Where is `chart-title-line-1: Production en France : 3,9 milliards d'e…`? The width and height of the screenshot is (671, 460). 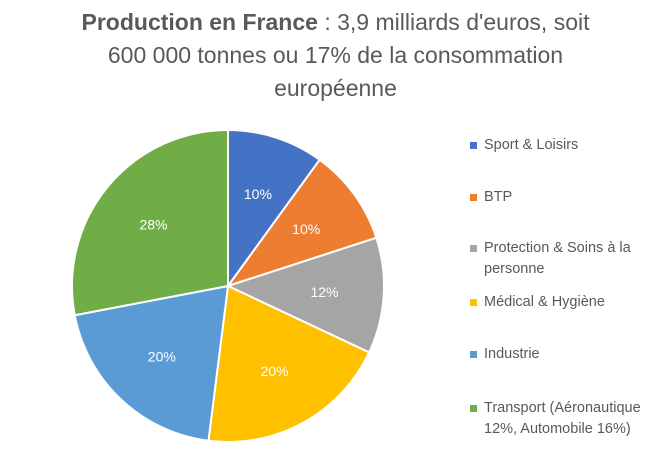 chart-title-line-1: Production en France : 3,9 milliards d'e… is located at coordinates (335, 22).